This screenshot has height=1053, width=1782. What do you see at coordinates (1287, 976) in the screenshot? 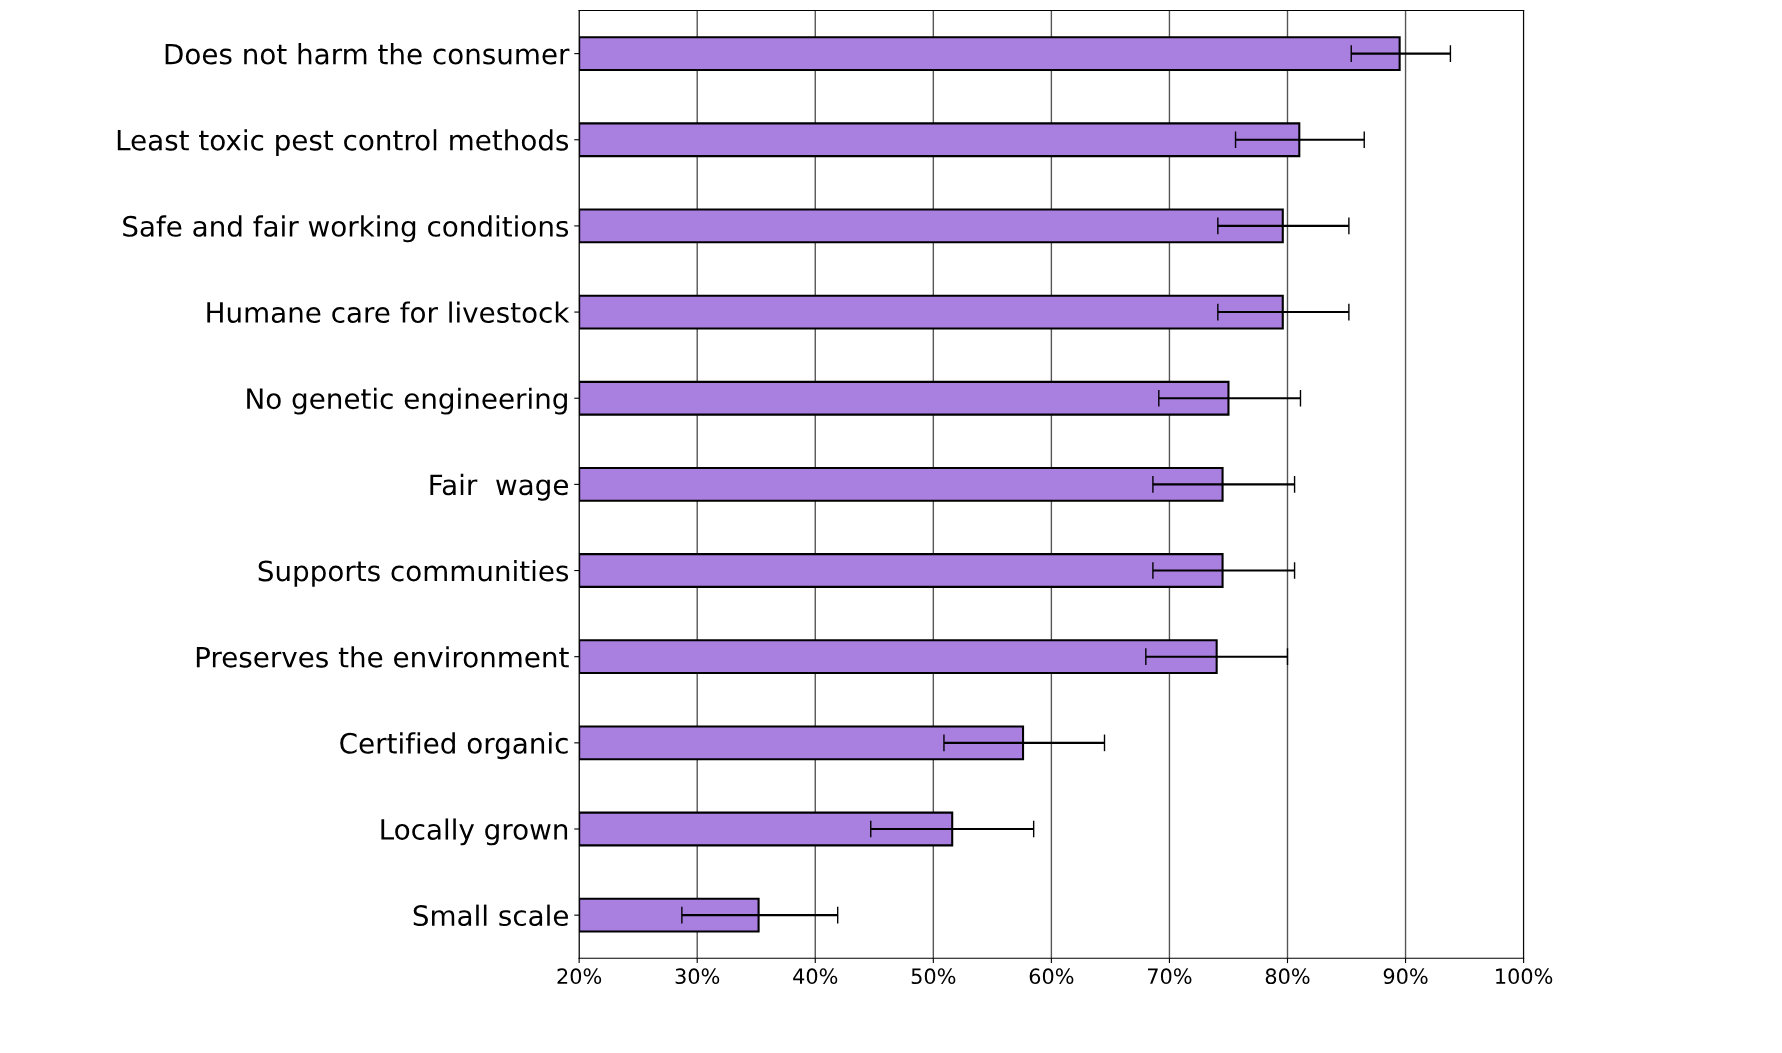
I see `x-tick-label: 80%` at bounding box center [1287, 976].